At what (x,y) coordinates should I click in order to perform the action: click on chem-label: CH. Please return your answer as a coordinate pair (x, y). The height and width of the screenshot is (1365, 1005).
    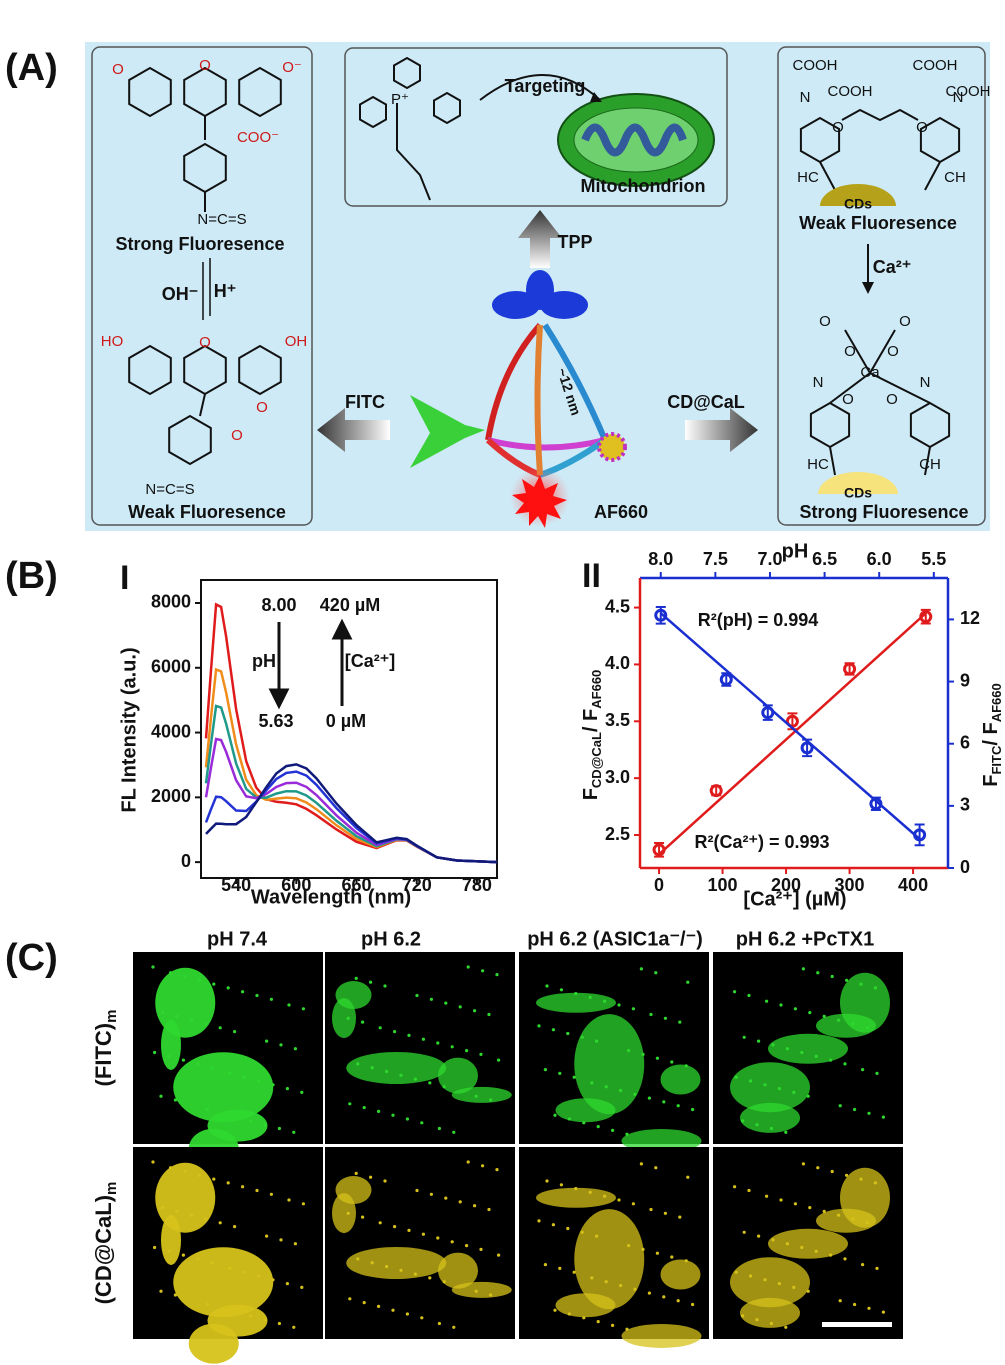
    Looking at the image, I should click on (930, 464).